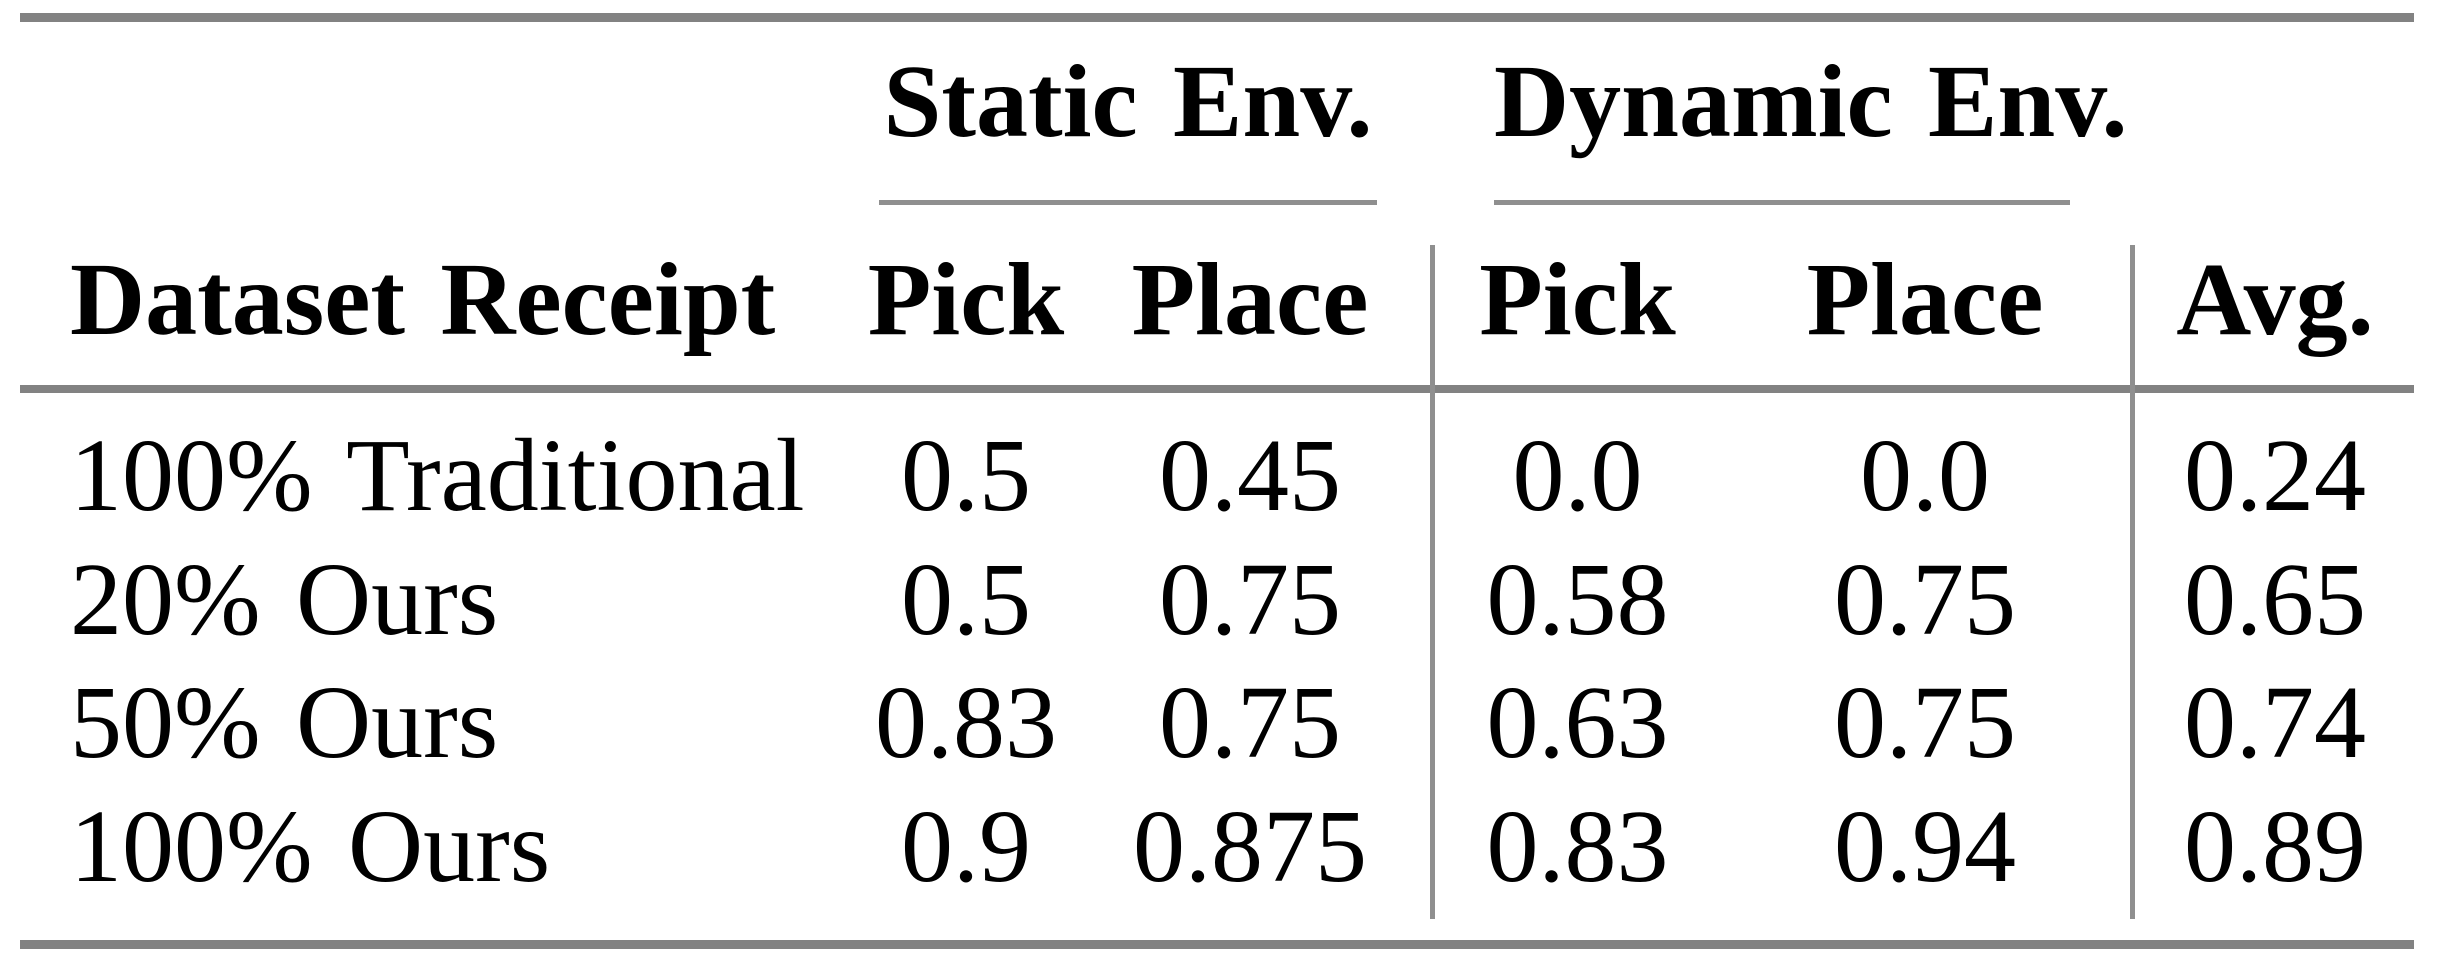 This screenshot has width=2440, height=966. What do you see at coordinates (1250, 846) in the screenshot?
I see `cell-static-place: 0.875` at bounding box center [1250, 846].